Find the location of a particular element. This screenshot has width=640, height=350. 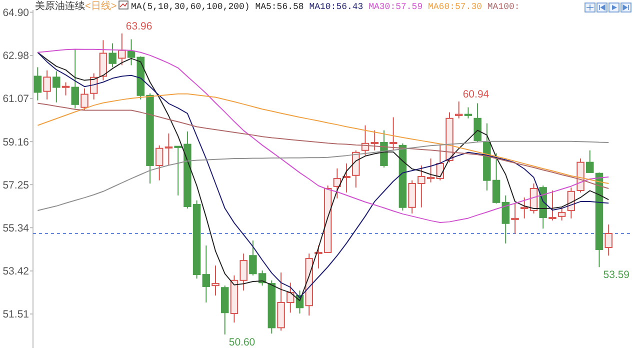

text: MA5:56.58 is located at coordinates (279, 7).